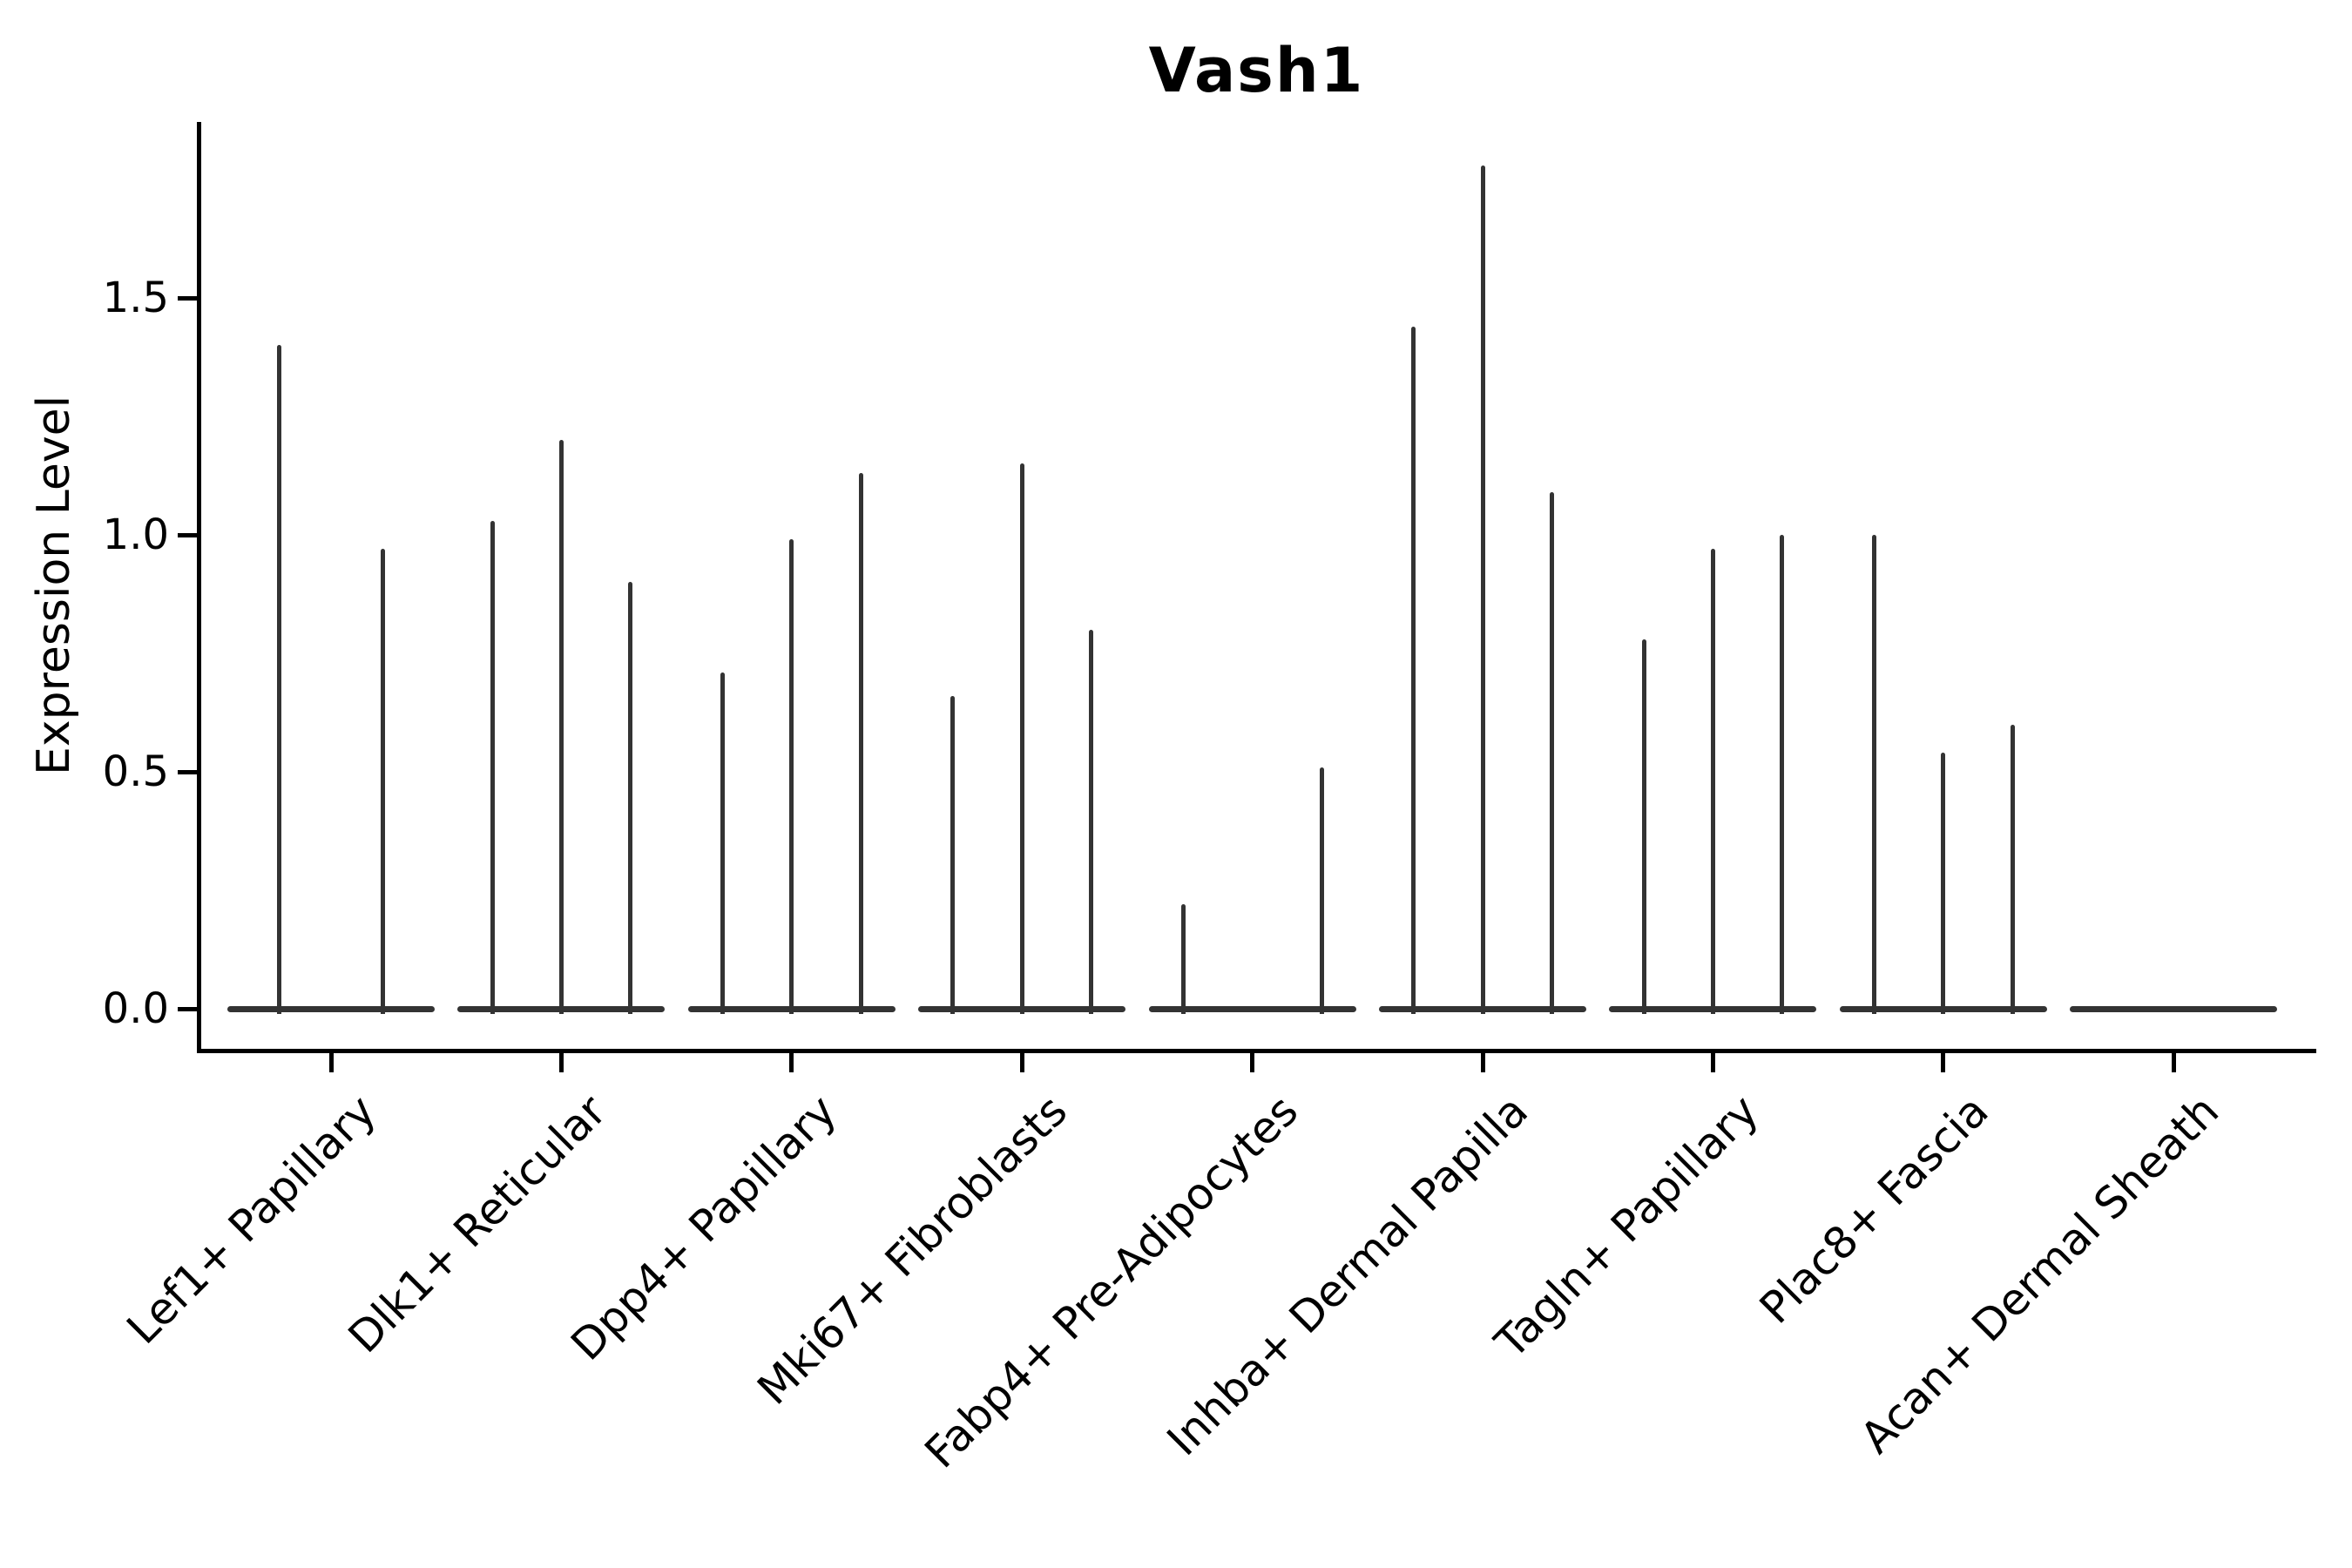  Describe the element at coordinates (199, 587) in the screenshot. I see `y-axis-spine` at that location.